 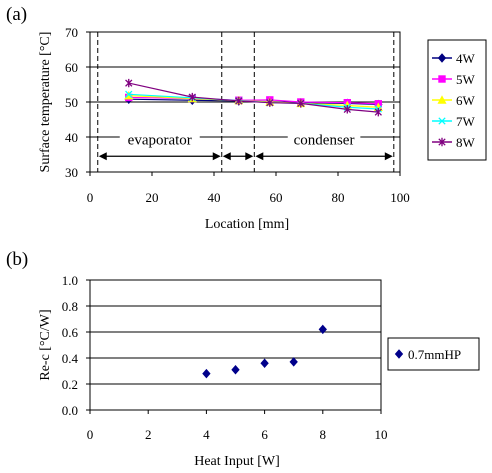 I want to click on x-axis-label-b: Heat Input [W], so click(x=237, y=461).